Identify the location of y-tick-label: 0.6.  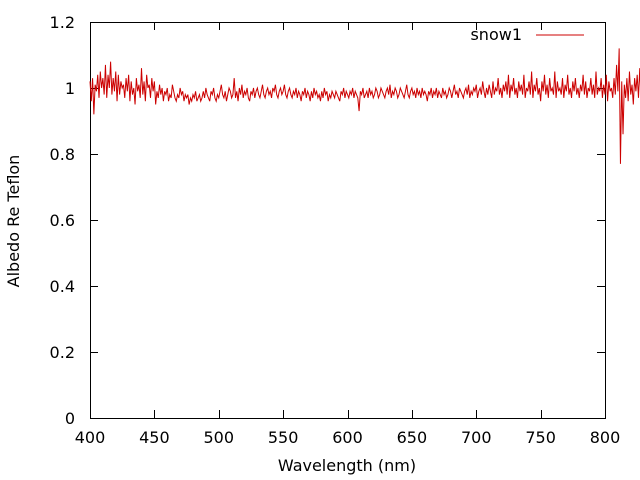
(62, 220).